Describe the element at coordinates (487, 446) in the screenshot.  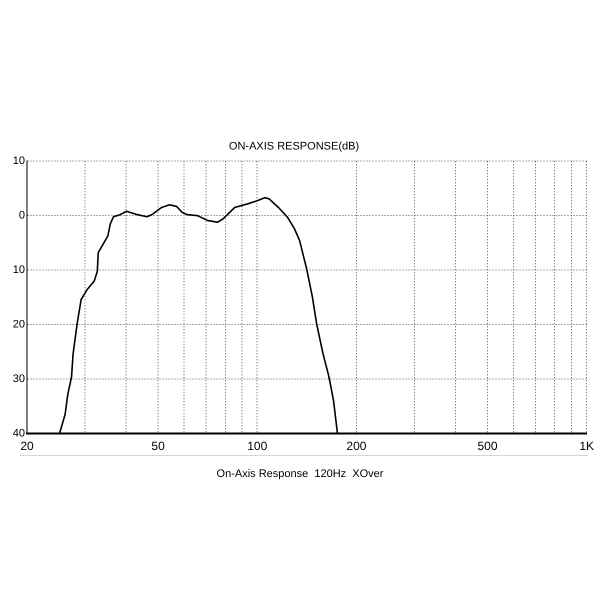
I see `x-tick-label: 500` at that location.